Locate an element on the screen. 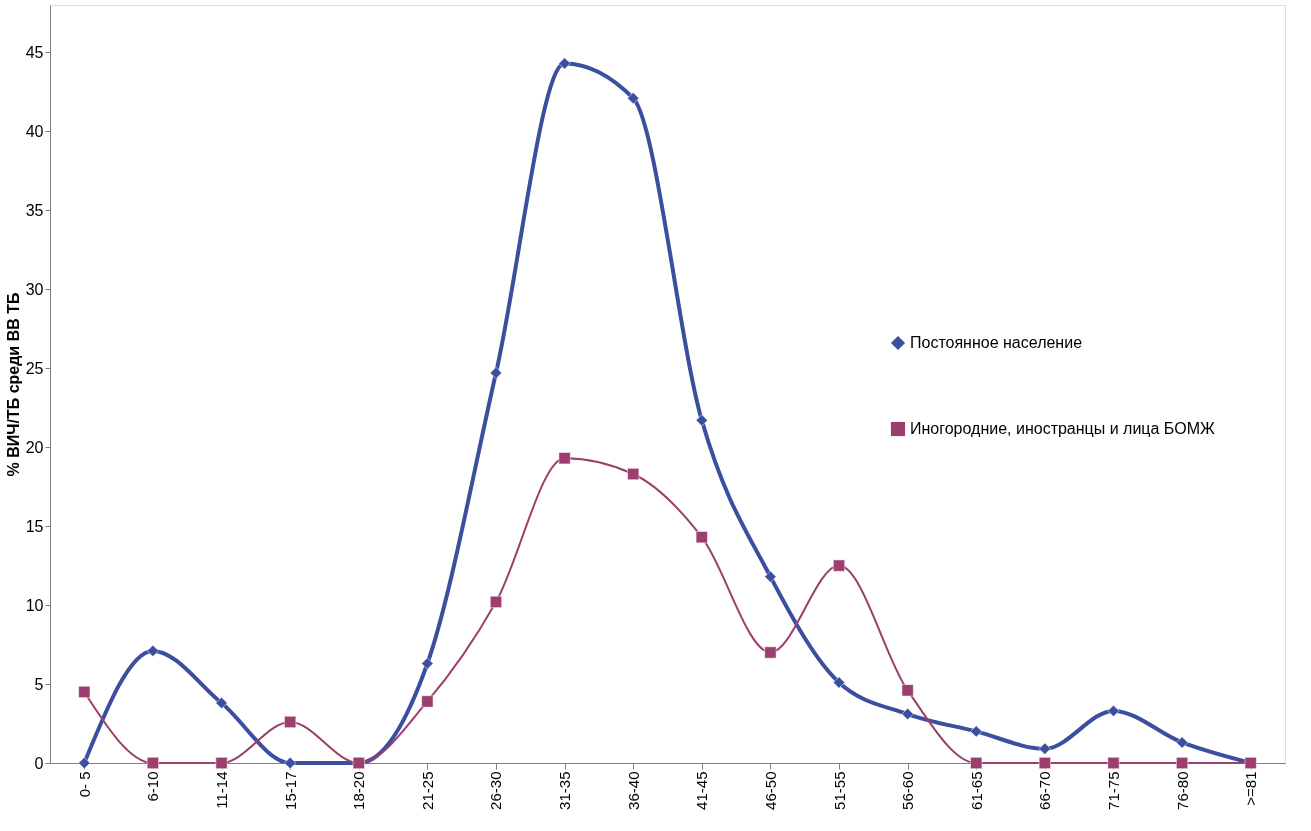 The width and height of the screenshot is (1311, 831). x-tick-label: >=81 is located at coordinates (1251, 788).